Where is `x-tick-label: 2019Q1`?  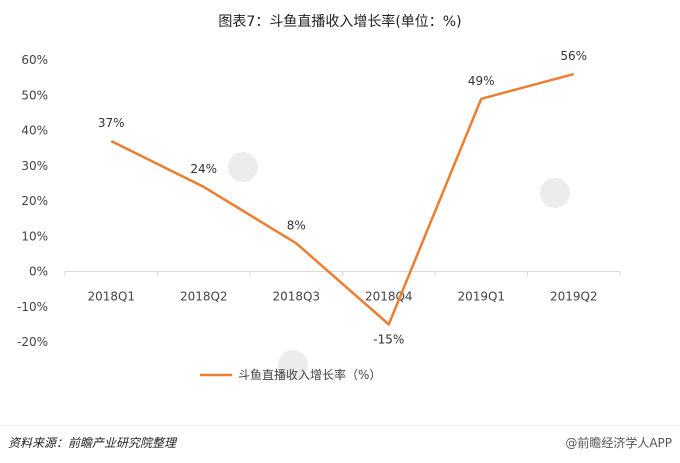
x-tick-label: 2019Q1 is located at coordinates (481, 297).